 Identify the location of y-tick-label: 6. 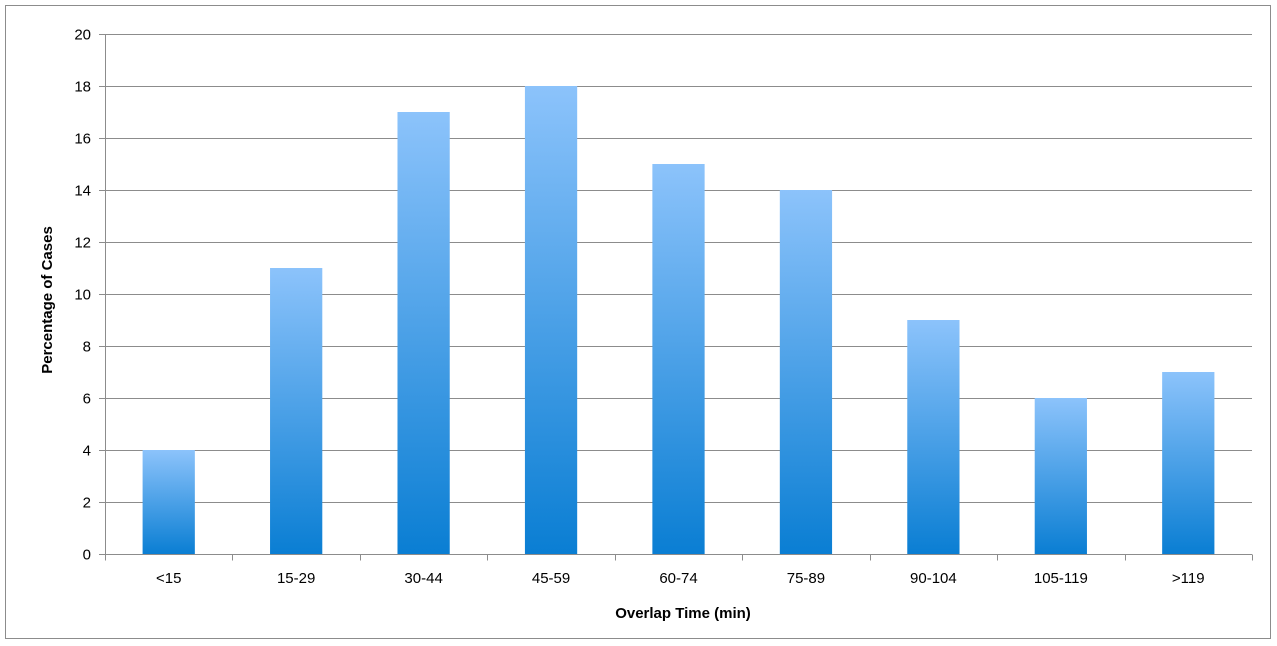
(87, 399).